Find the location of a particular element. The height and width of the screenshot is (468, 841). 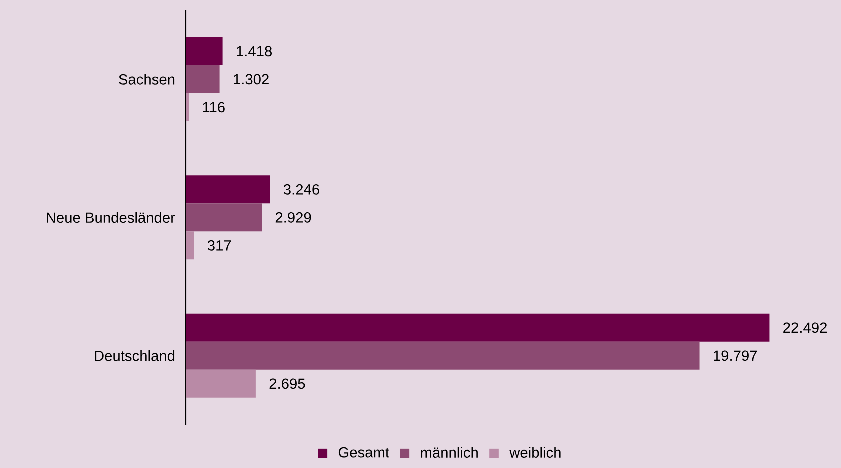

data-label: 19.797 is located at coordinates (736, 356).